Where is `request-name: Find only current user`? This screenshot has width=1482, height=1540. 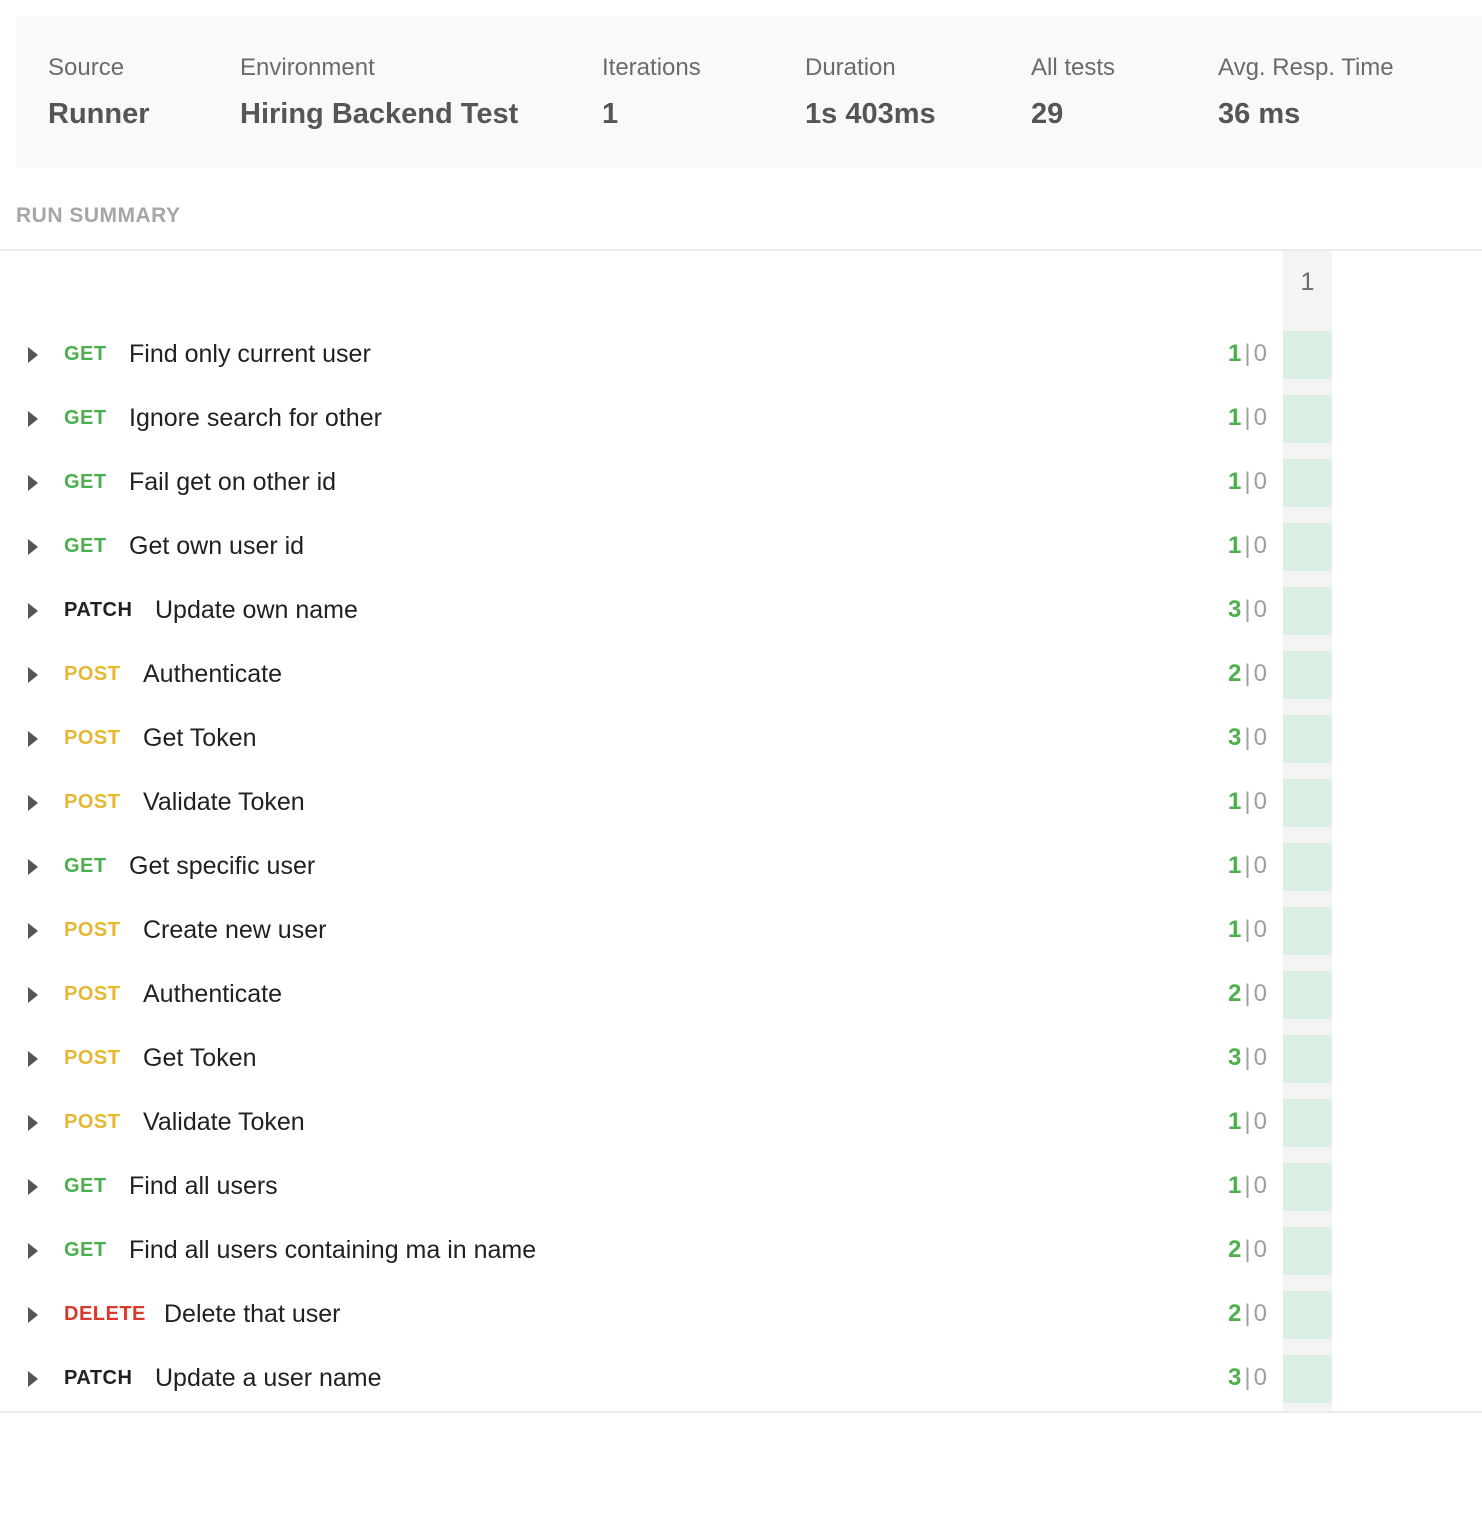
request-name: Find only current user is located at coordinates (250, 354).